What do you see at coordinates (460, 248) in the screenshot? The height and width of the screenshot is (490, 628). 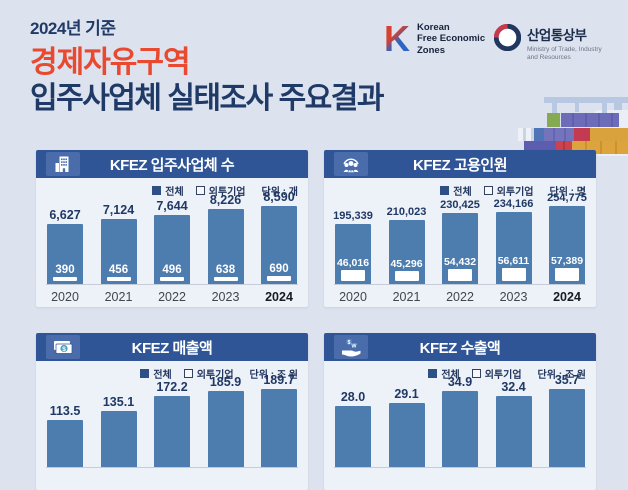 I see `bar-total: 54,432` at bounding box center [460, 248].